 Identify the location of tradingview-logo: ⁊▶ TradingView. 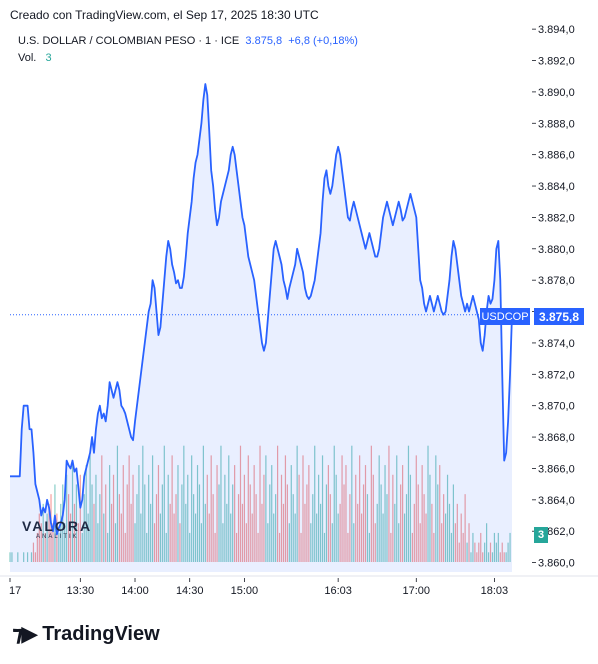
(86, 633).